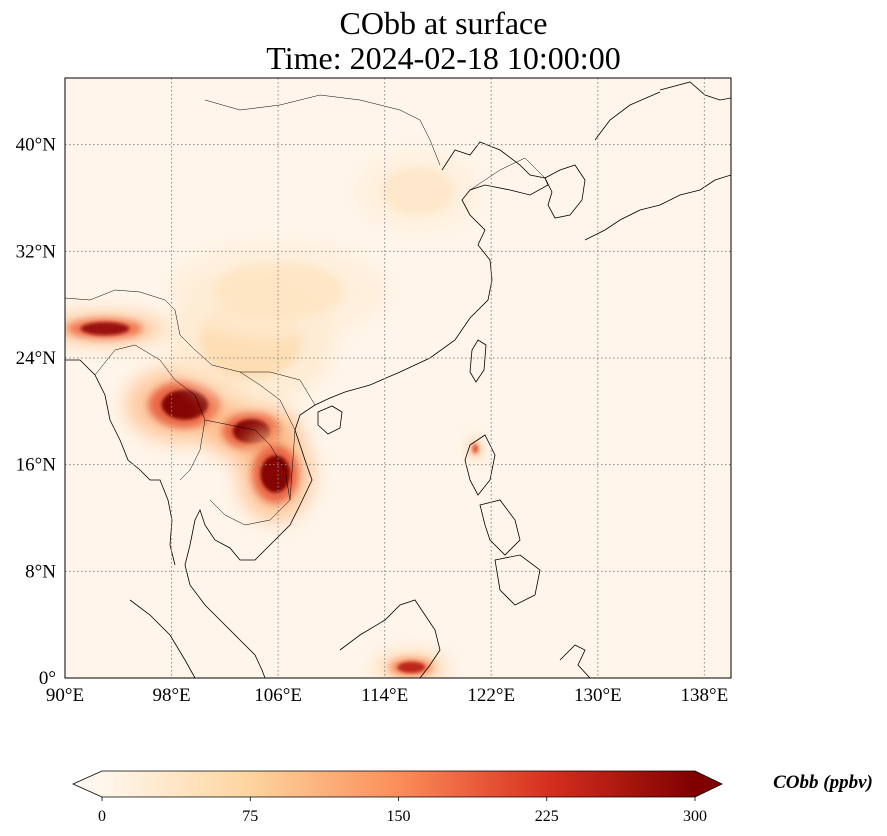 The image size is (887, 836). I want to click on longitude-label: 138°E, so click(705, 695).